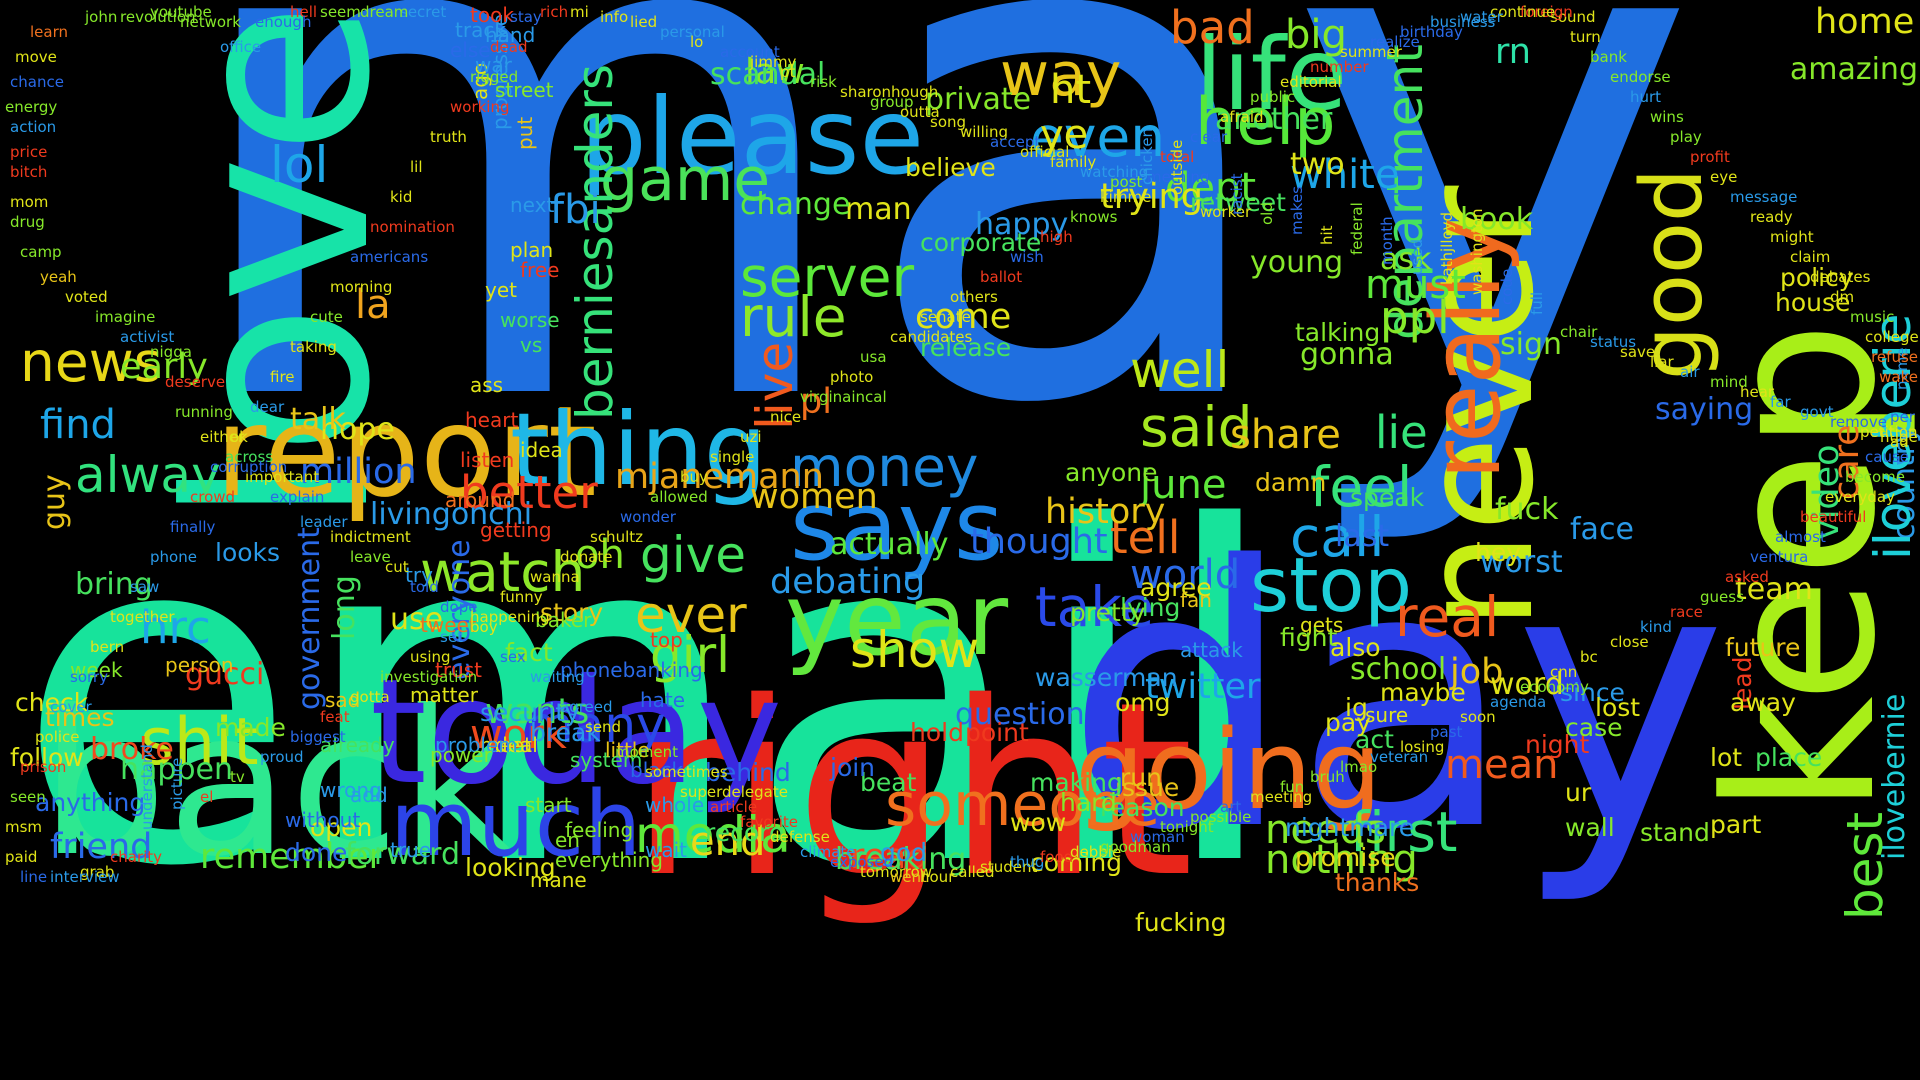 The width and height of the screenshot is (1920, 1080). Describe the element at coordinates (389, 257) in the screenshot. I see `cloud-word: americans` at that location.